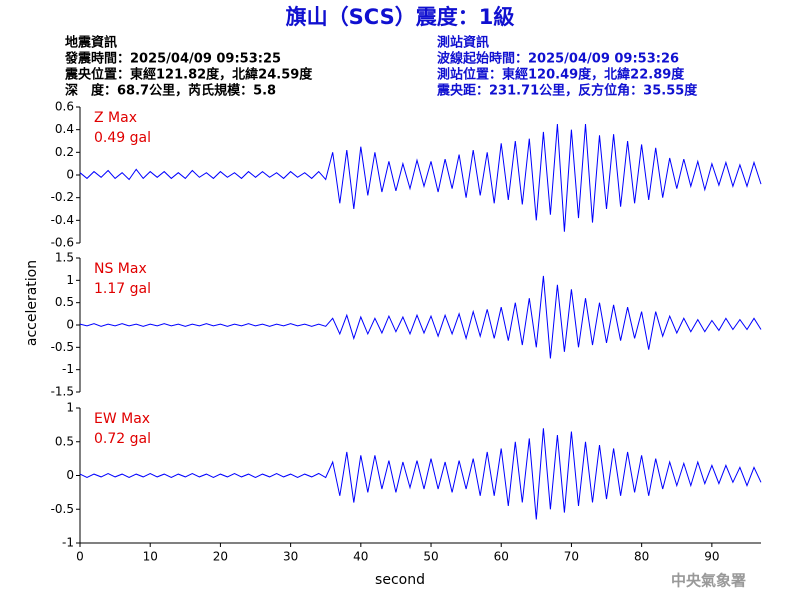  Describe the element at coordinates (708, 581) in the screenshot. I see `footer: 中央氣象署` at that location.